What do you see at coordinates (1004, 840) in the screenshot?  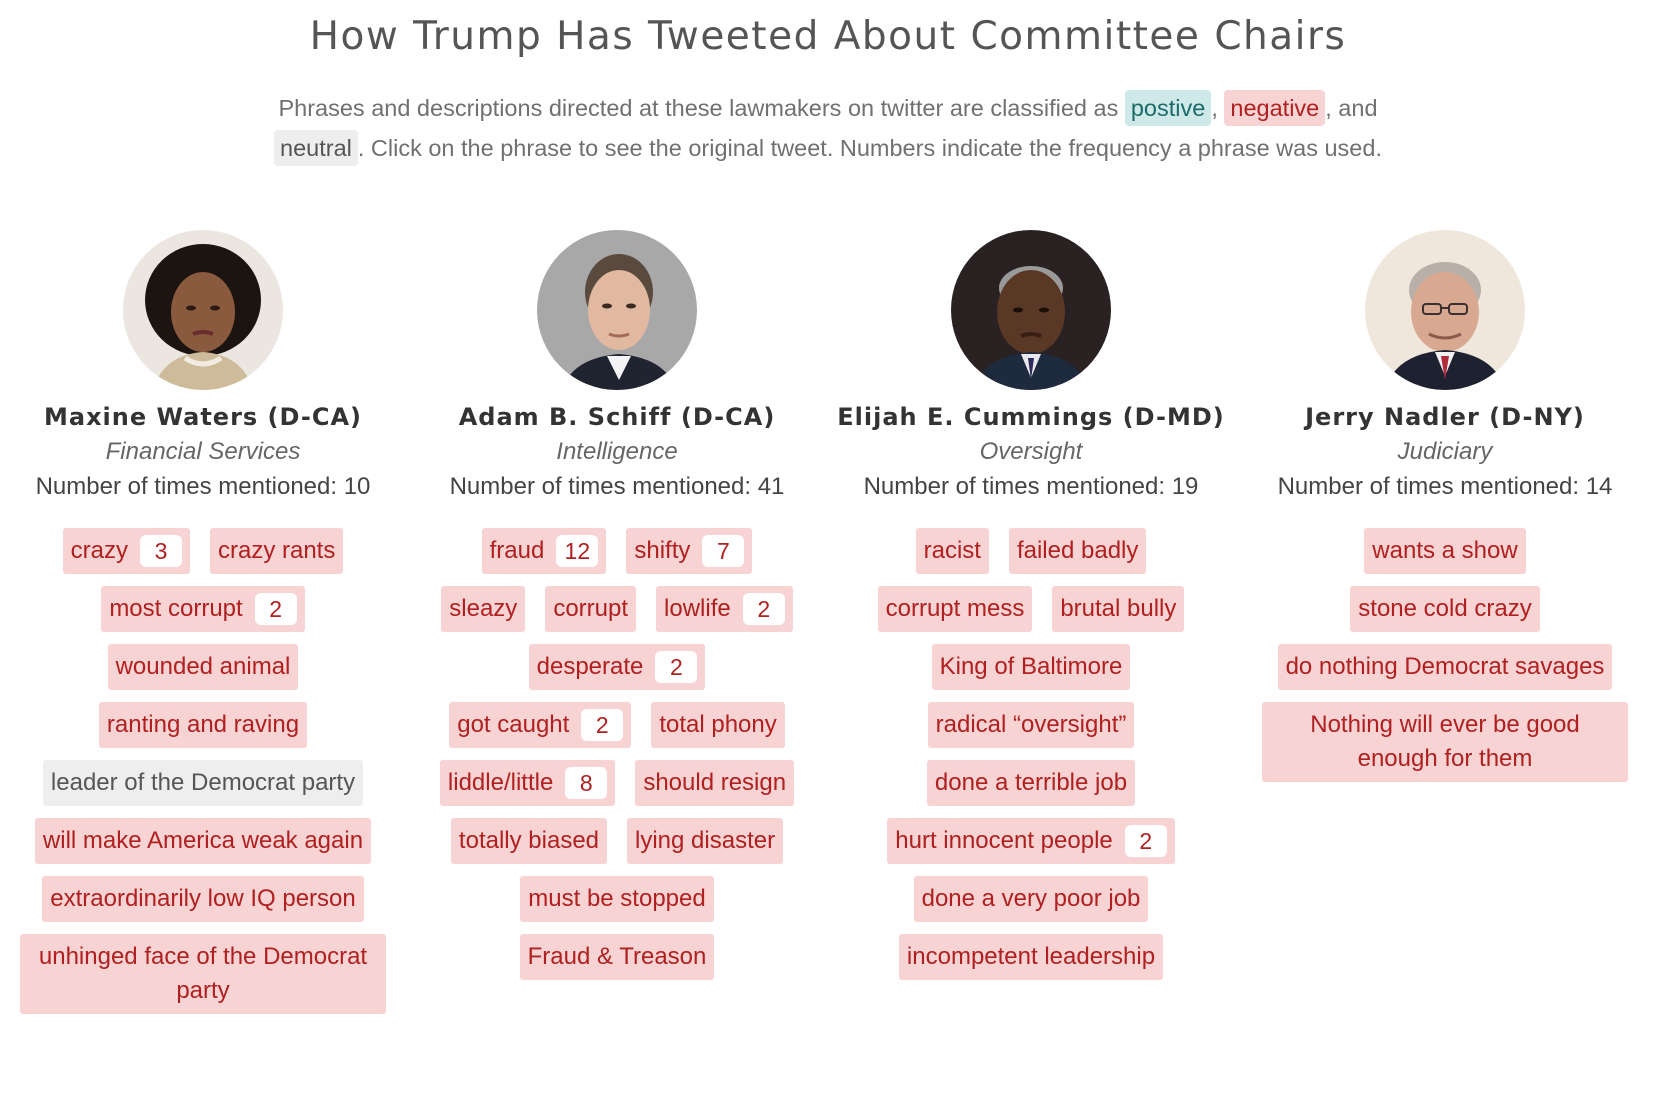 I see `phrase-text: hurt innocent people` at bounding box center [1004, 840].